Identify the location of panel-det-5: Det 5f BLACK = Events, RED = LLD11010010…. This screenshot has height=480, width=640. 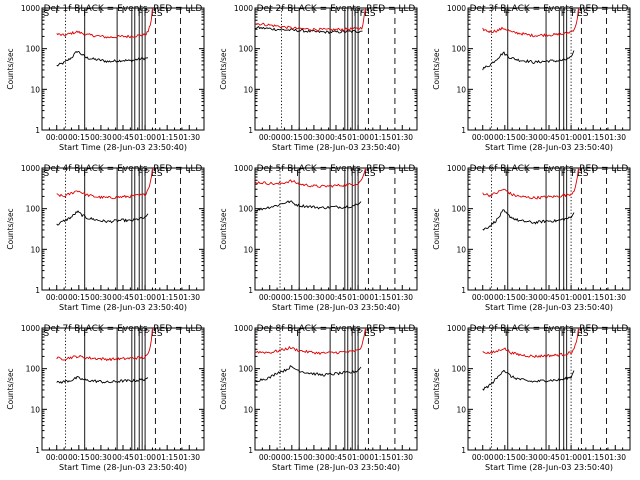
(318, 238).